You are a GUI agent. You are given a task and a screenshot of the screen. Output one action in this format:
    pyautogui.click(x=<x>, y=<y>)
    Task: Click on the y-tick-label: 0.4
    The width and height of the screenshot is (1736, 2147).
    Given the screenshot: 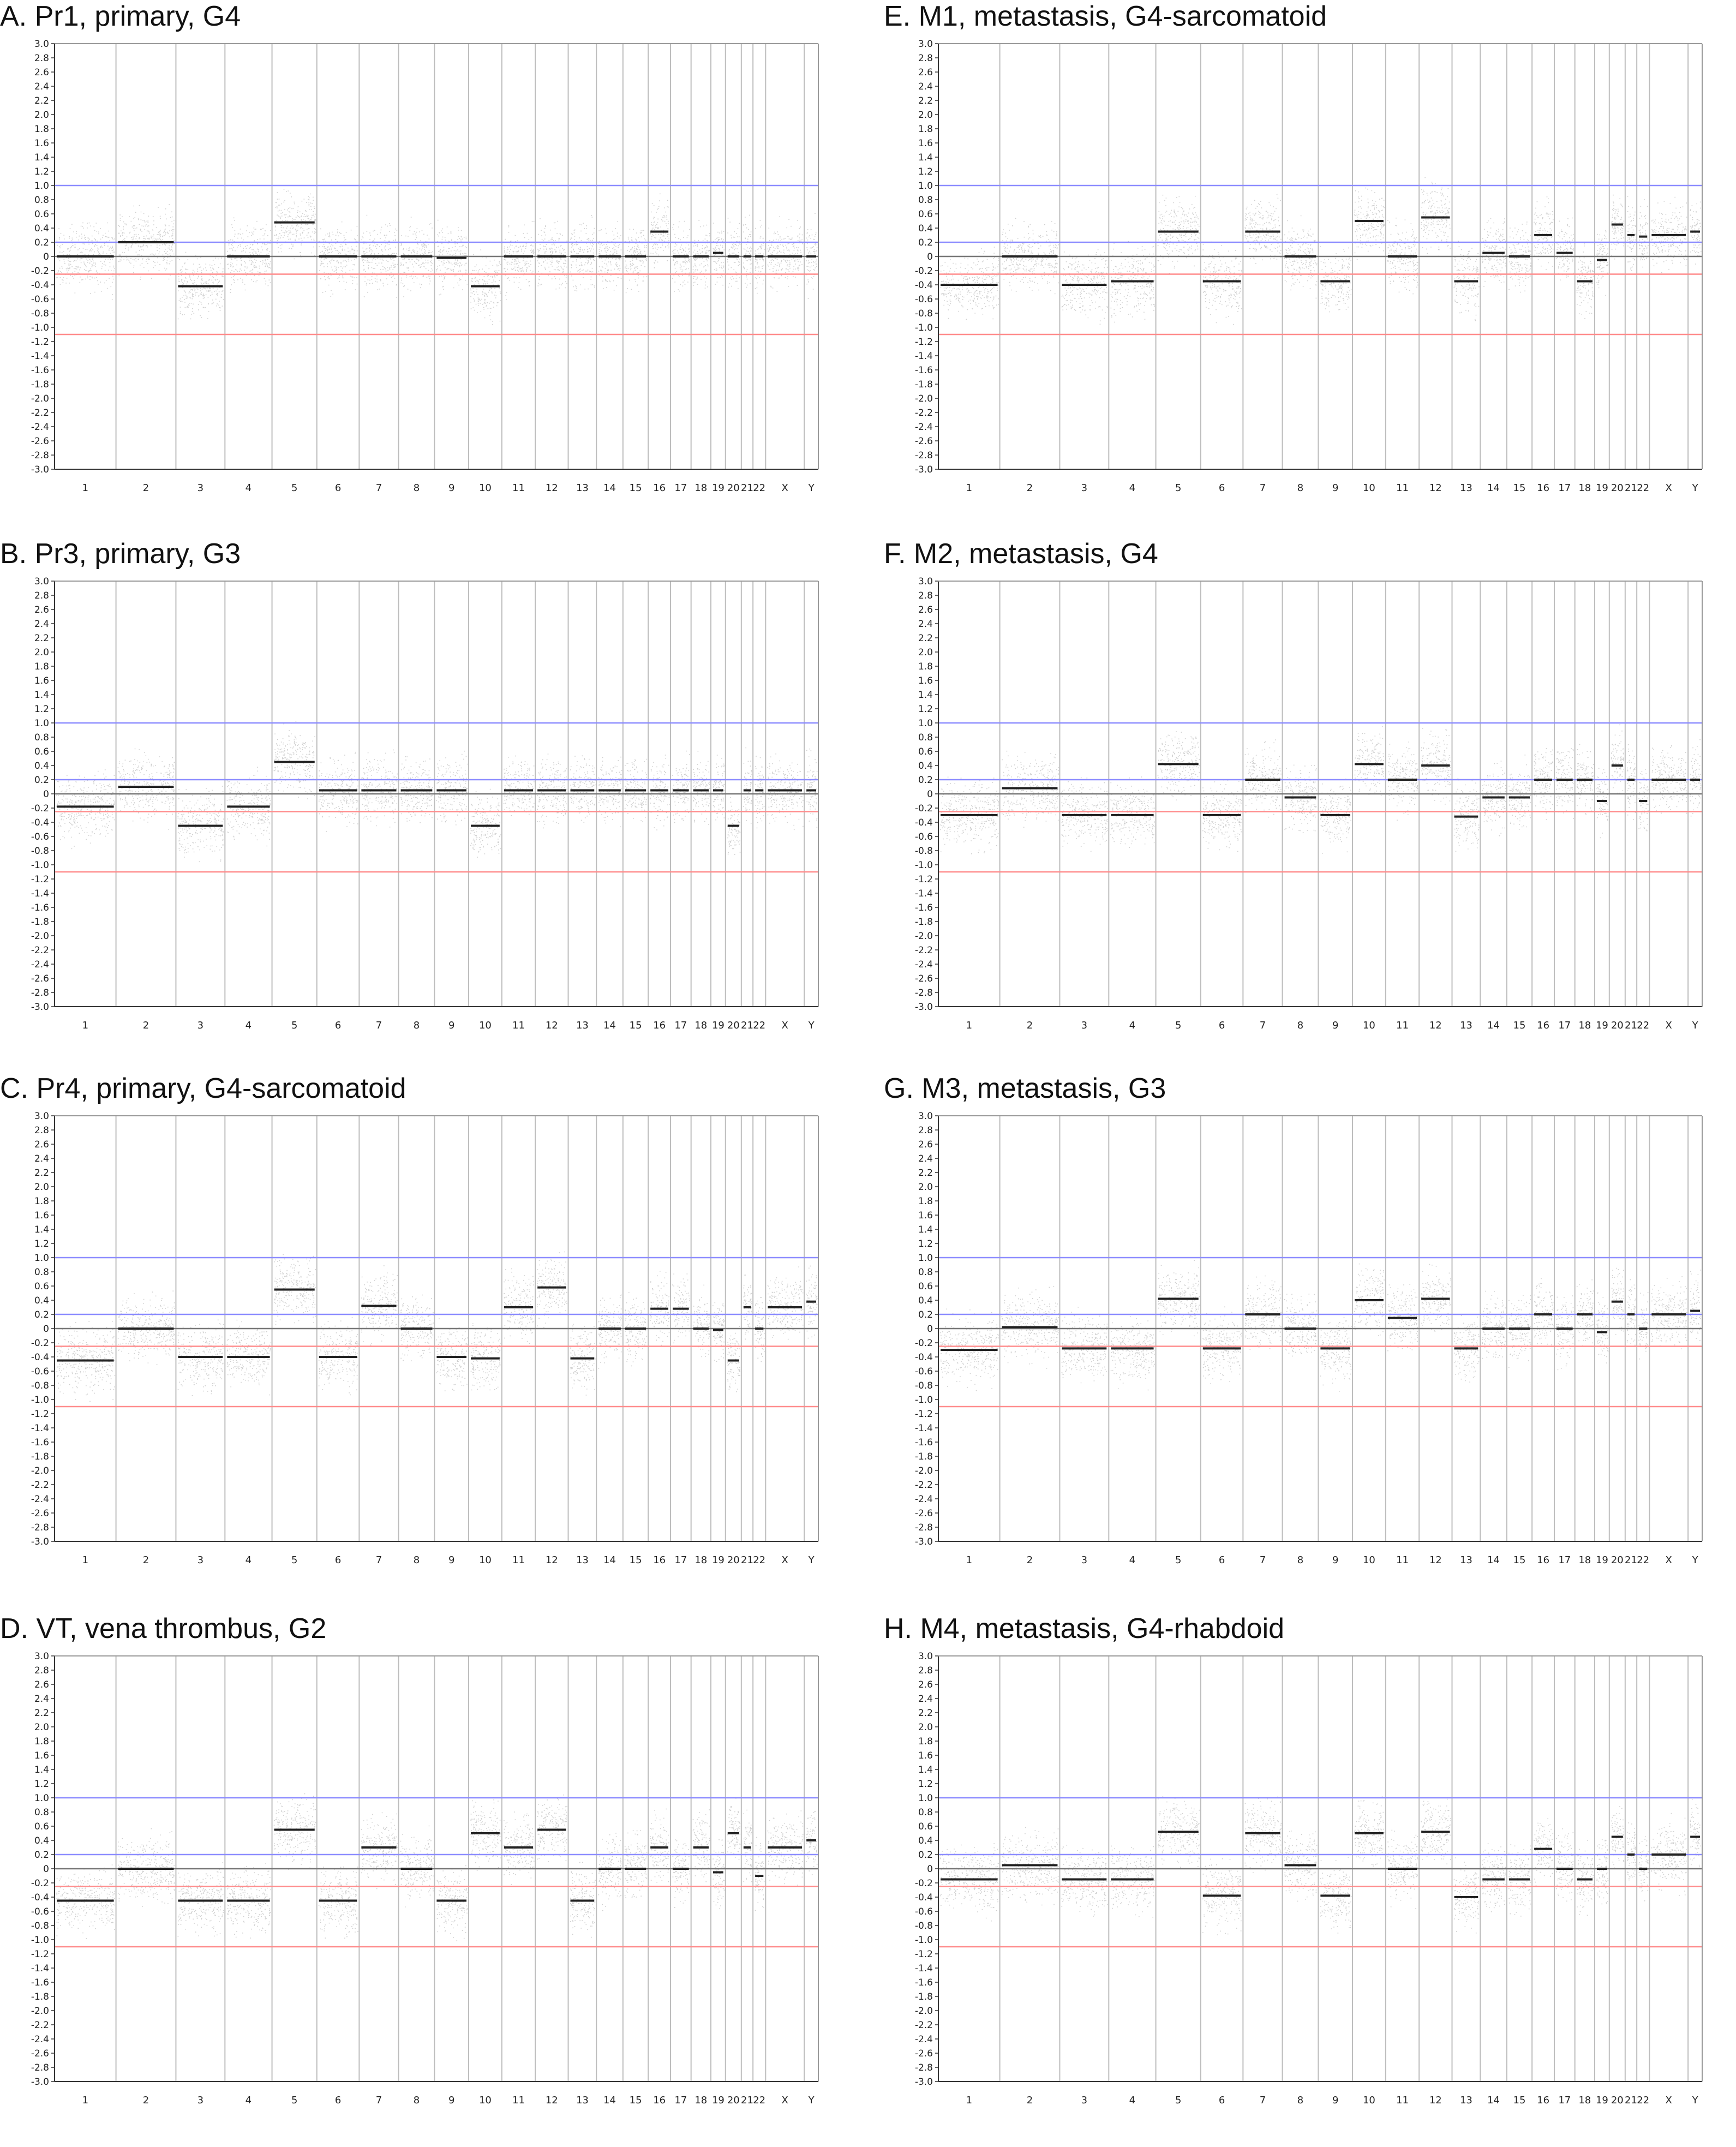 What is the action you would take?
    pyautogui.click(x=42, y=766)
    